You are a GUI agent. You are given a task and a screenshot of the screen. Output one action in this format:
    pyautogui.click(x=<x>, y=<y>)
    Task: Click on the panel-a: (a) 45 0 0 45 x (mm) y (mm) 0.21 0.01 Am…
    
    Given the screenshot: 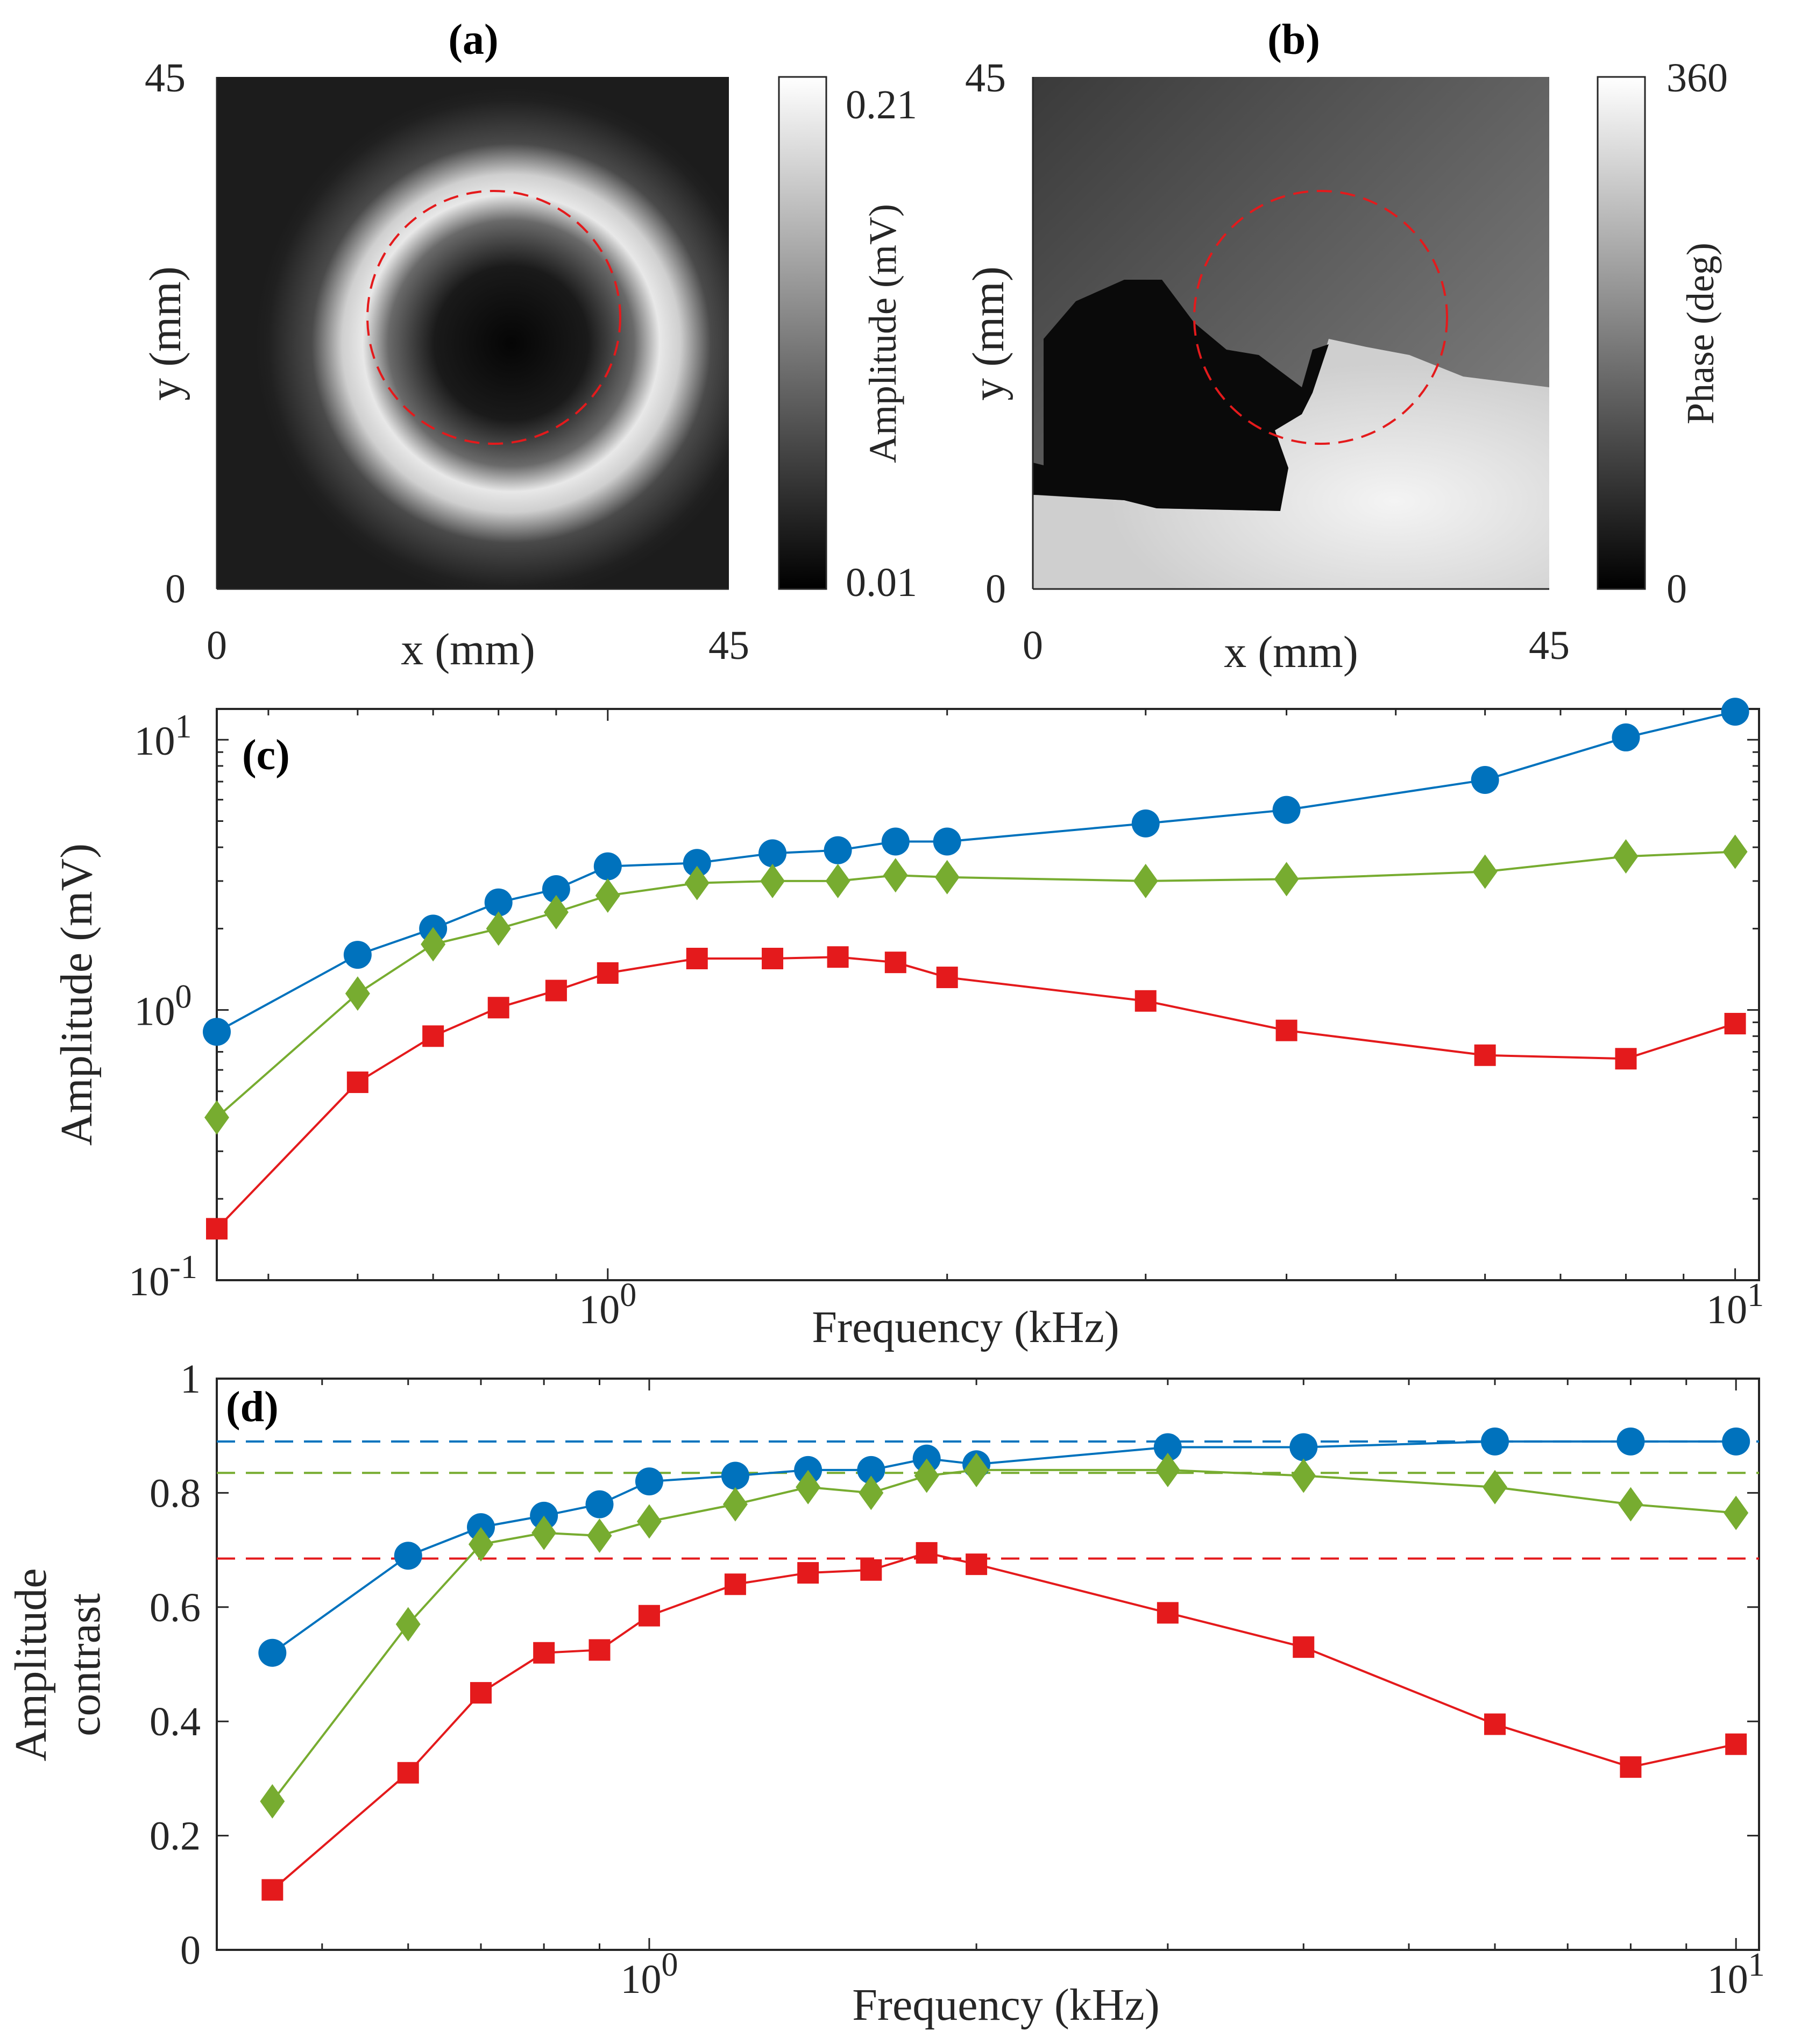 What is the action you would take?
    pyautogui.click(x=528, y=346)
    